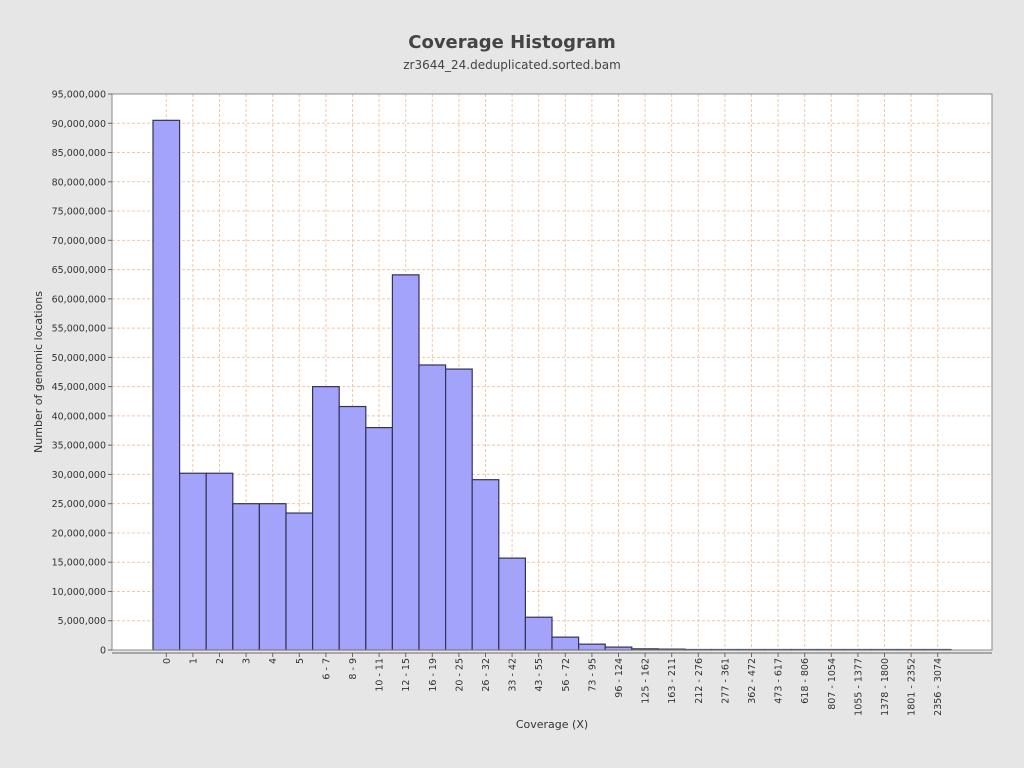  I want to click on x-axis-label: Coverage (X), so click(552, 724).